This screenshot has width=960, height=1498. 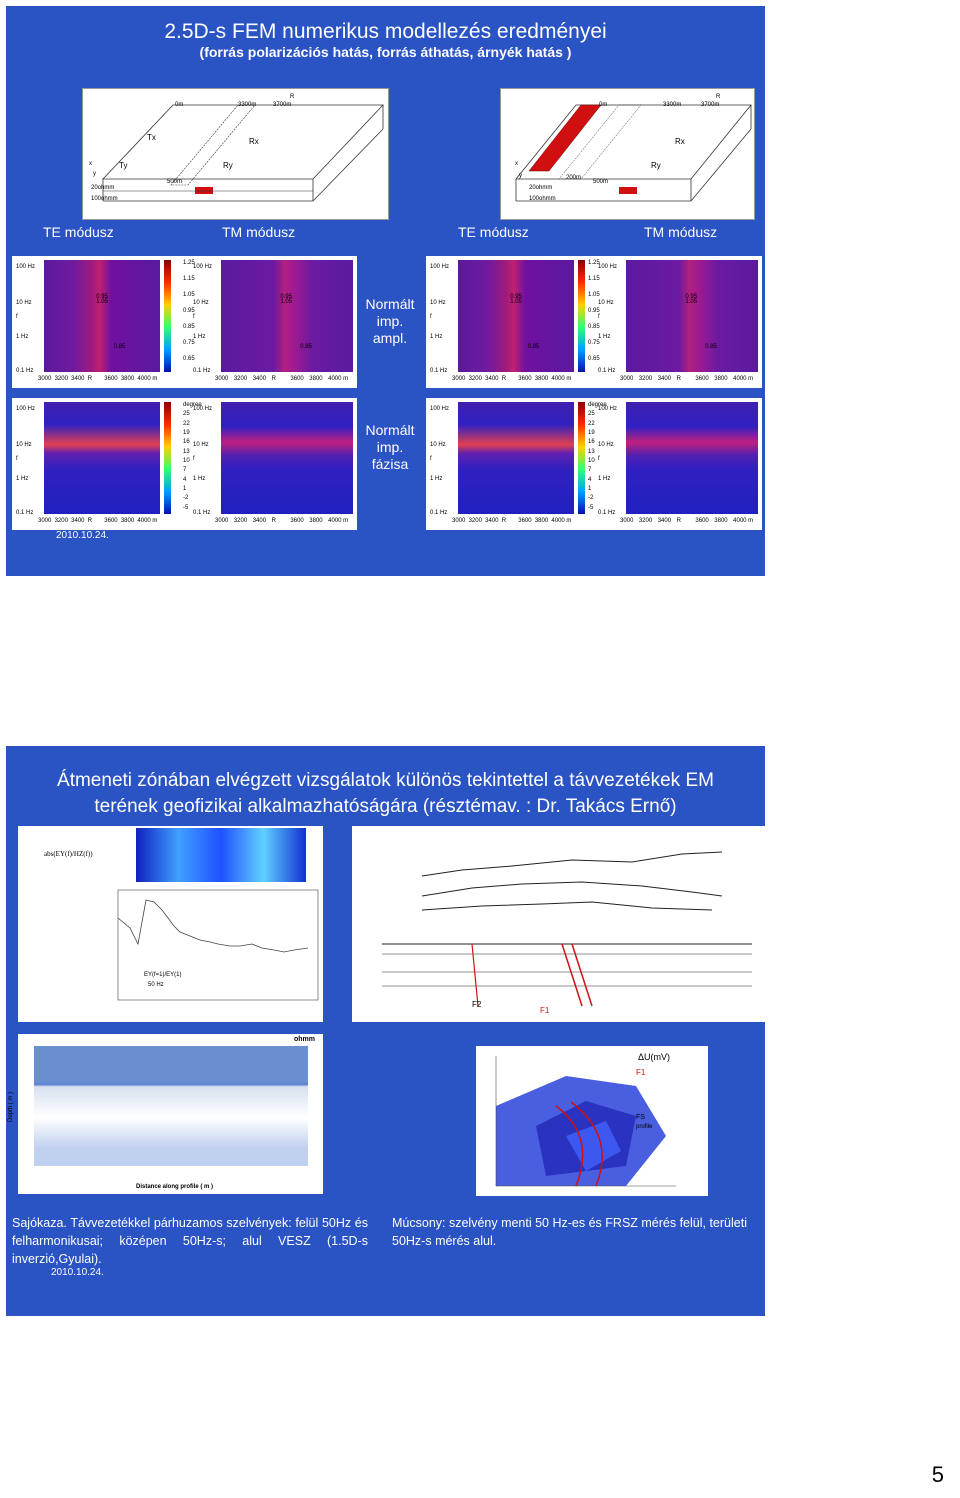 I want to click on label-x: x, so click(x=516, y=164).